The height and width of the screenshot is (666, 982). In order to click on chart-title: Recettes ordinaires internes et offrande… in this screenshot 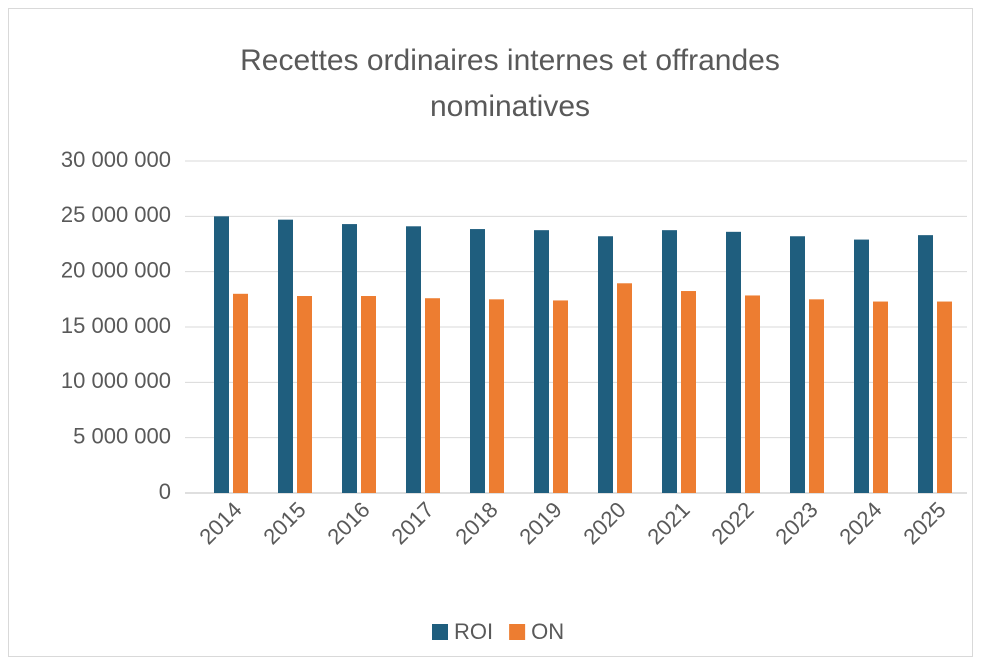, I will do `click(510, 83)`.